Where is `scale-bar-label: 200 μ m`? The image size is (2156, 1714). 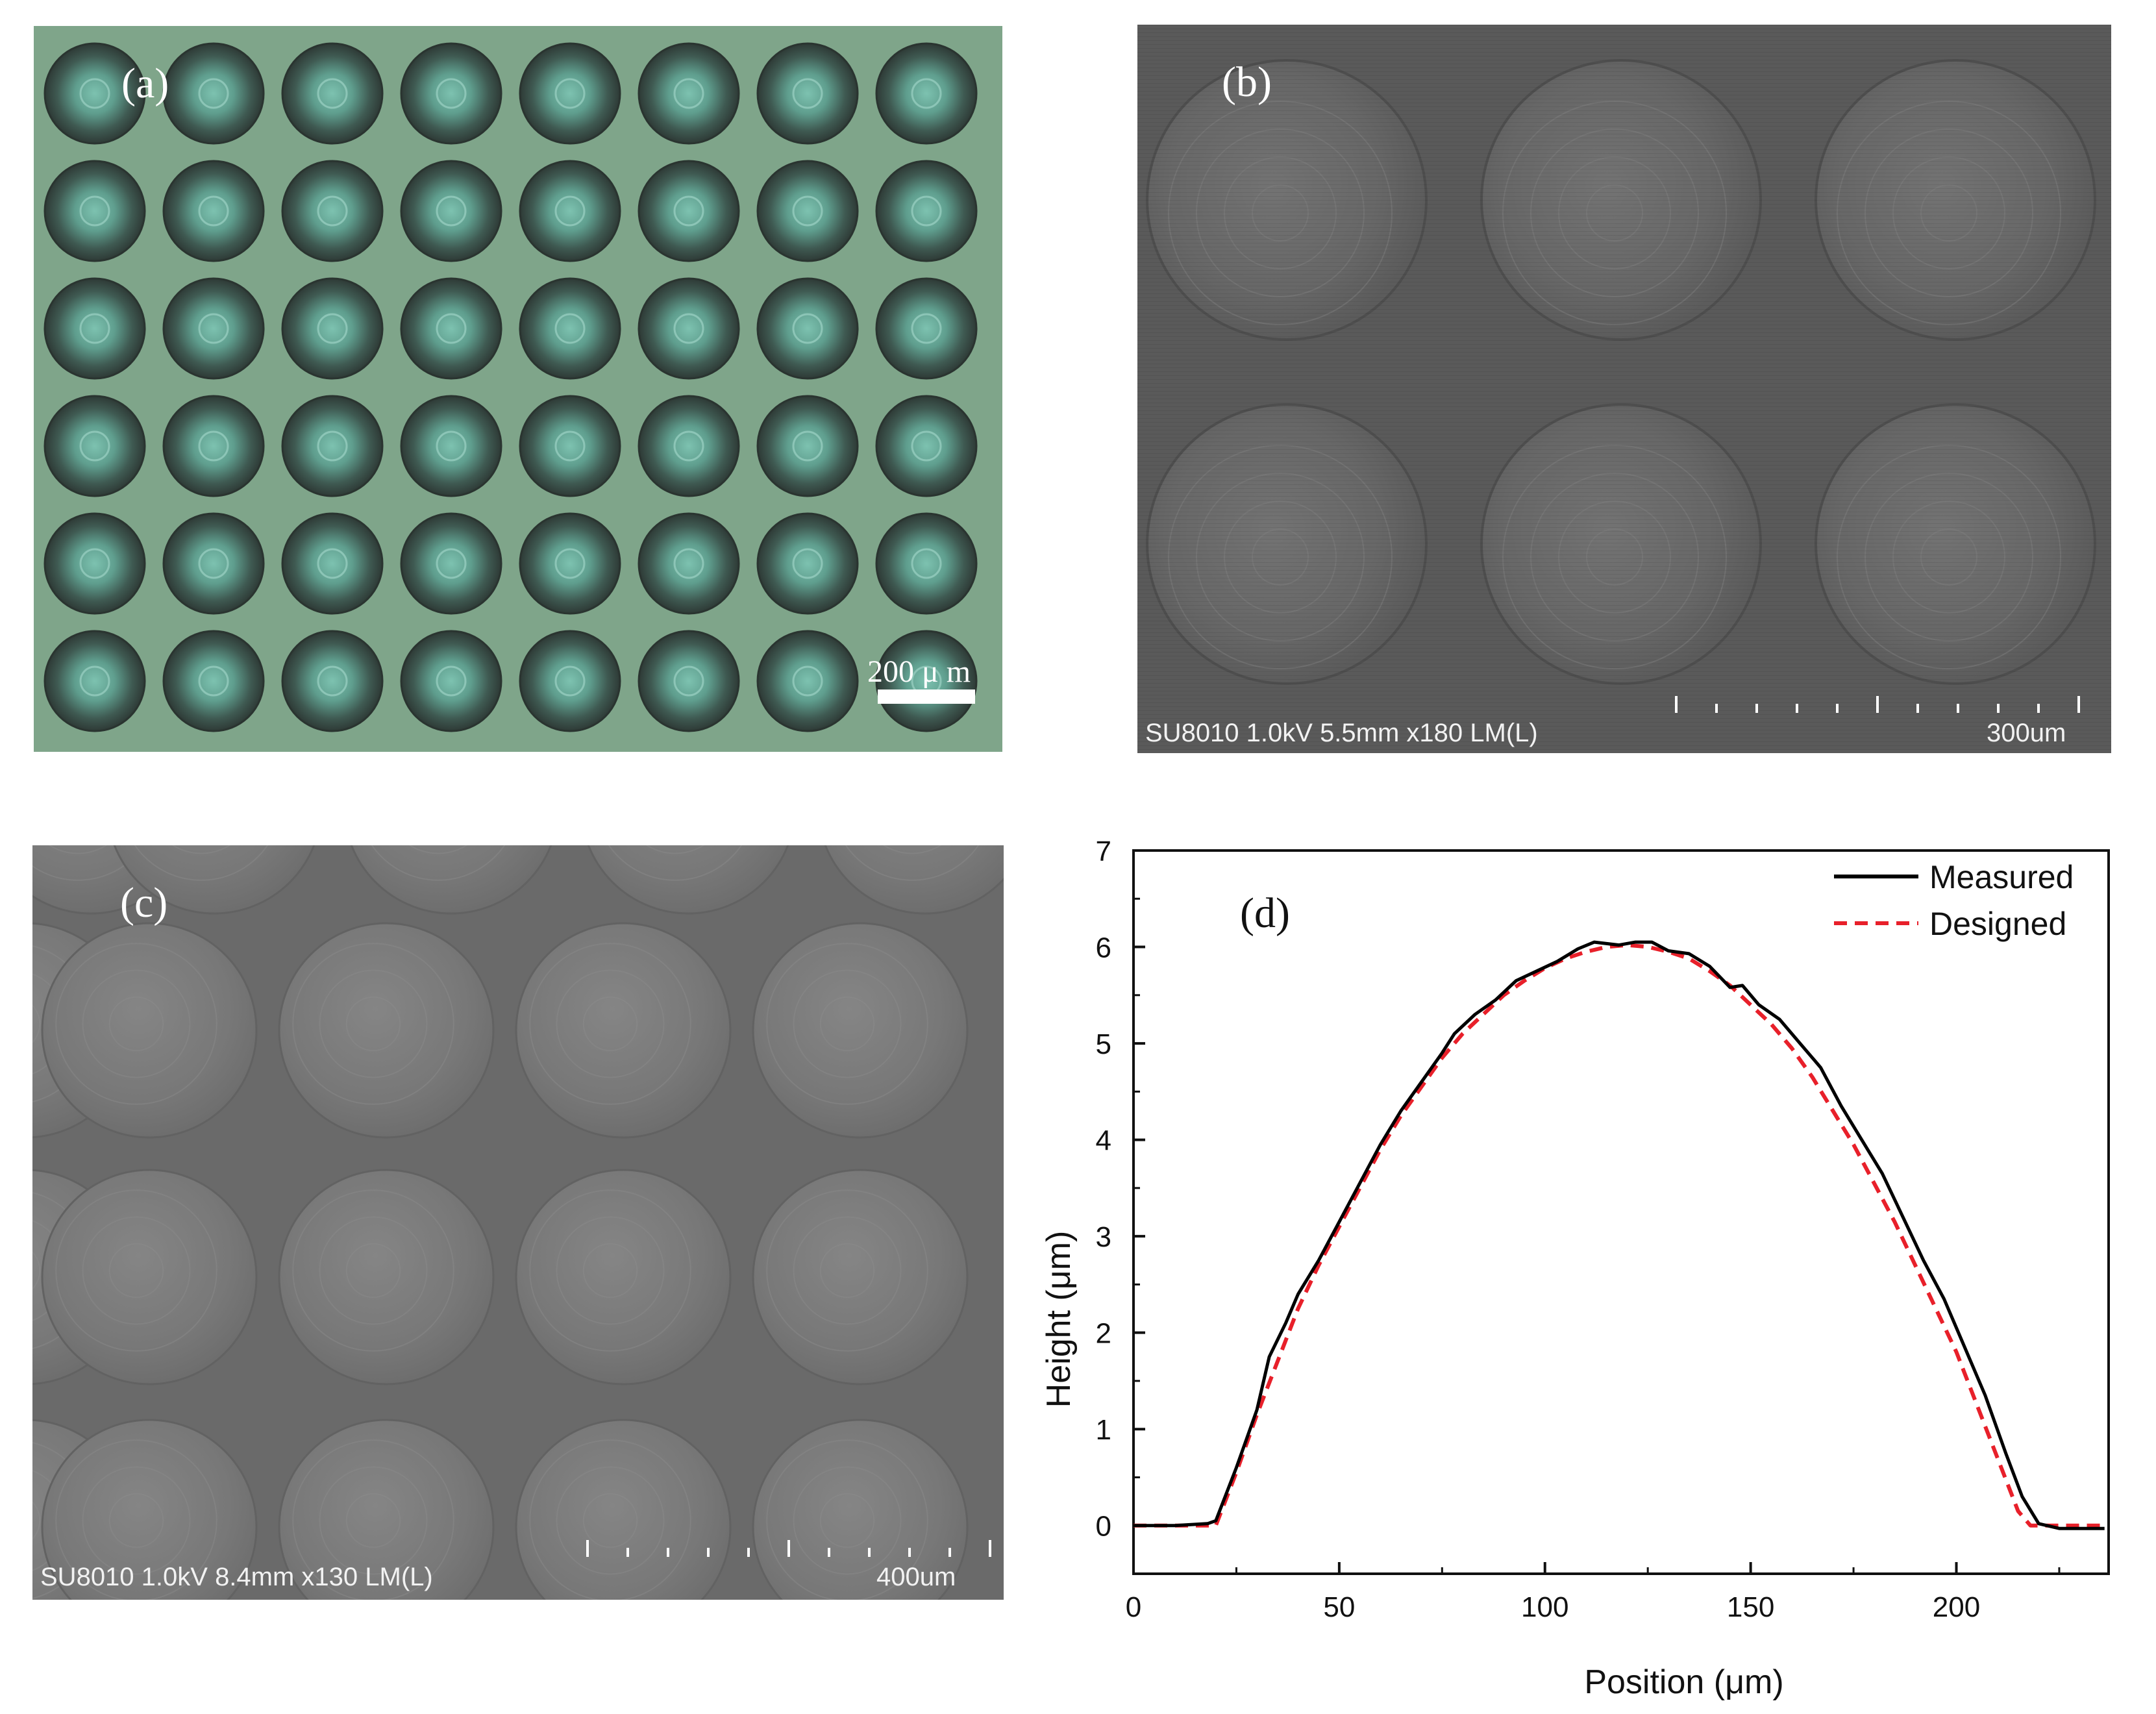 scale-bar-label: 200 μ m is located at coordinates (919, 672).